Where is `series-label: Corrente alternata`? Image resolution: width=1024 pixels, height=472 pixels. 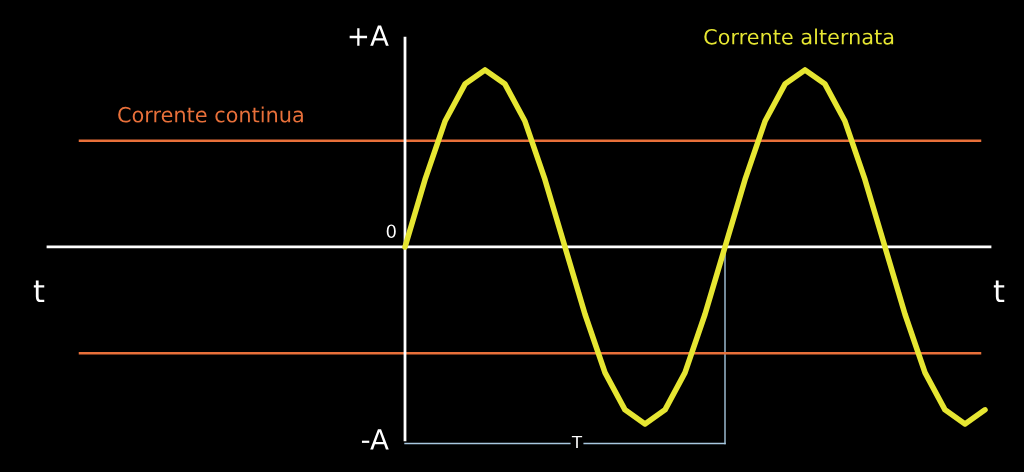 series-label: Corrente alternata is located at coordinates (799, 36).